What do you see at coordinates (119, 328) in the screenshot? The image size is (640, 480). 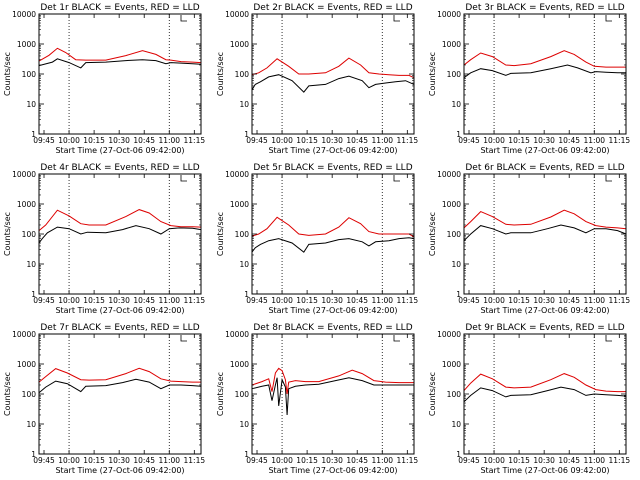 I see `panel-title: Det 7r BLACK = Events, RED = LLD` at bounding box center [119, 328].